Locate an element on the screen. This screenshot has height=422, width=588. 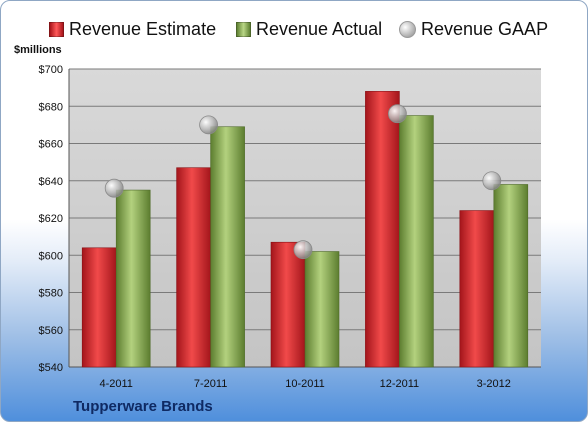
y-tick-label: $700 is located at coordinates (51, 70).